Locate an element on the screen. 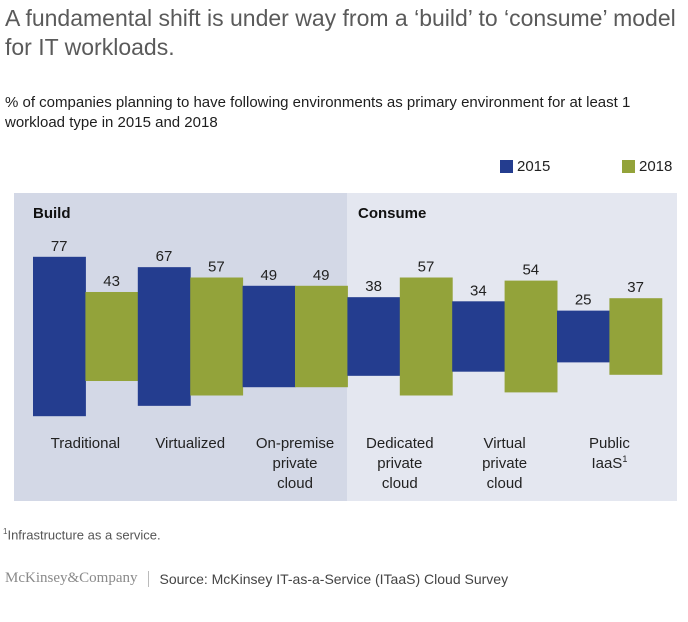 Image resolution: width=688 pixels, height=622 pixels. value-label-2018-1: 57 is located at coordinates (216, 267).